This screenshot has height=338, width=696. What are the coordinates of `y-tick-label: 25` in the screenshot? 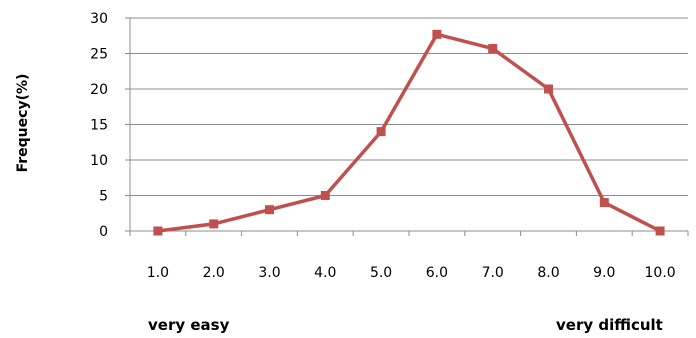 It's located at (99, 55).